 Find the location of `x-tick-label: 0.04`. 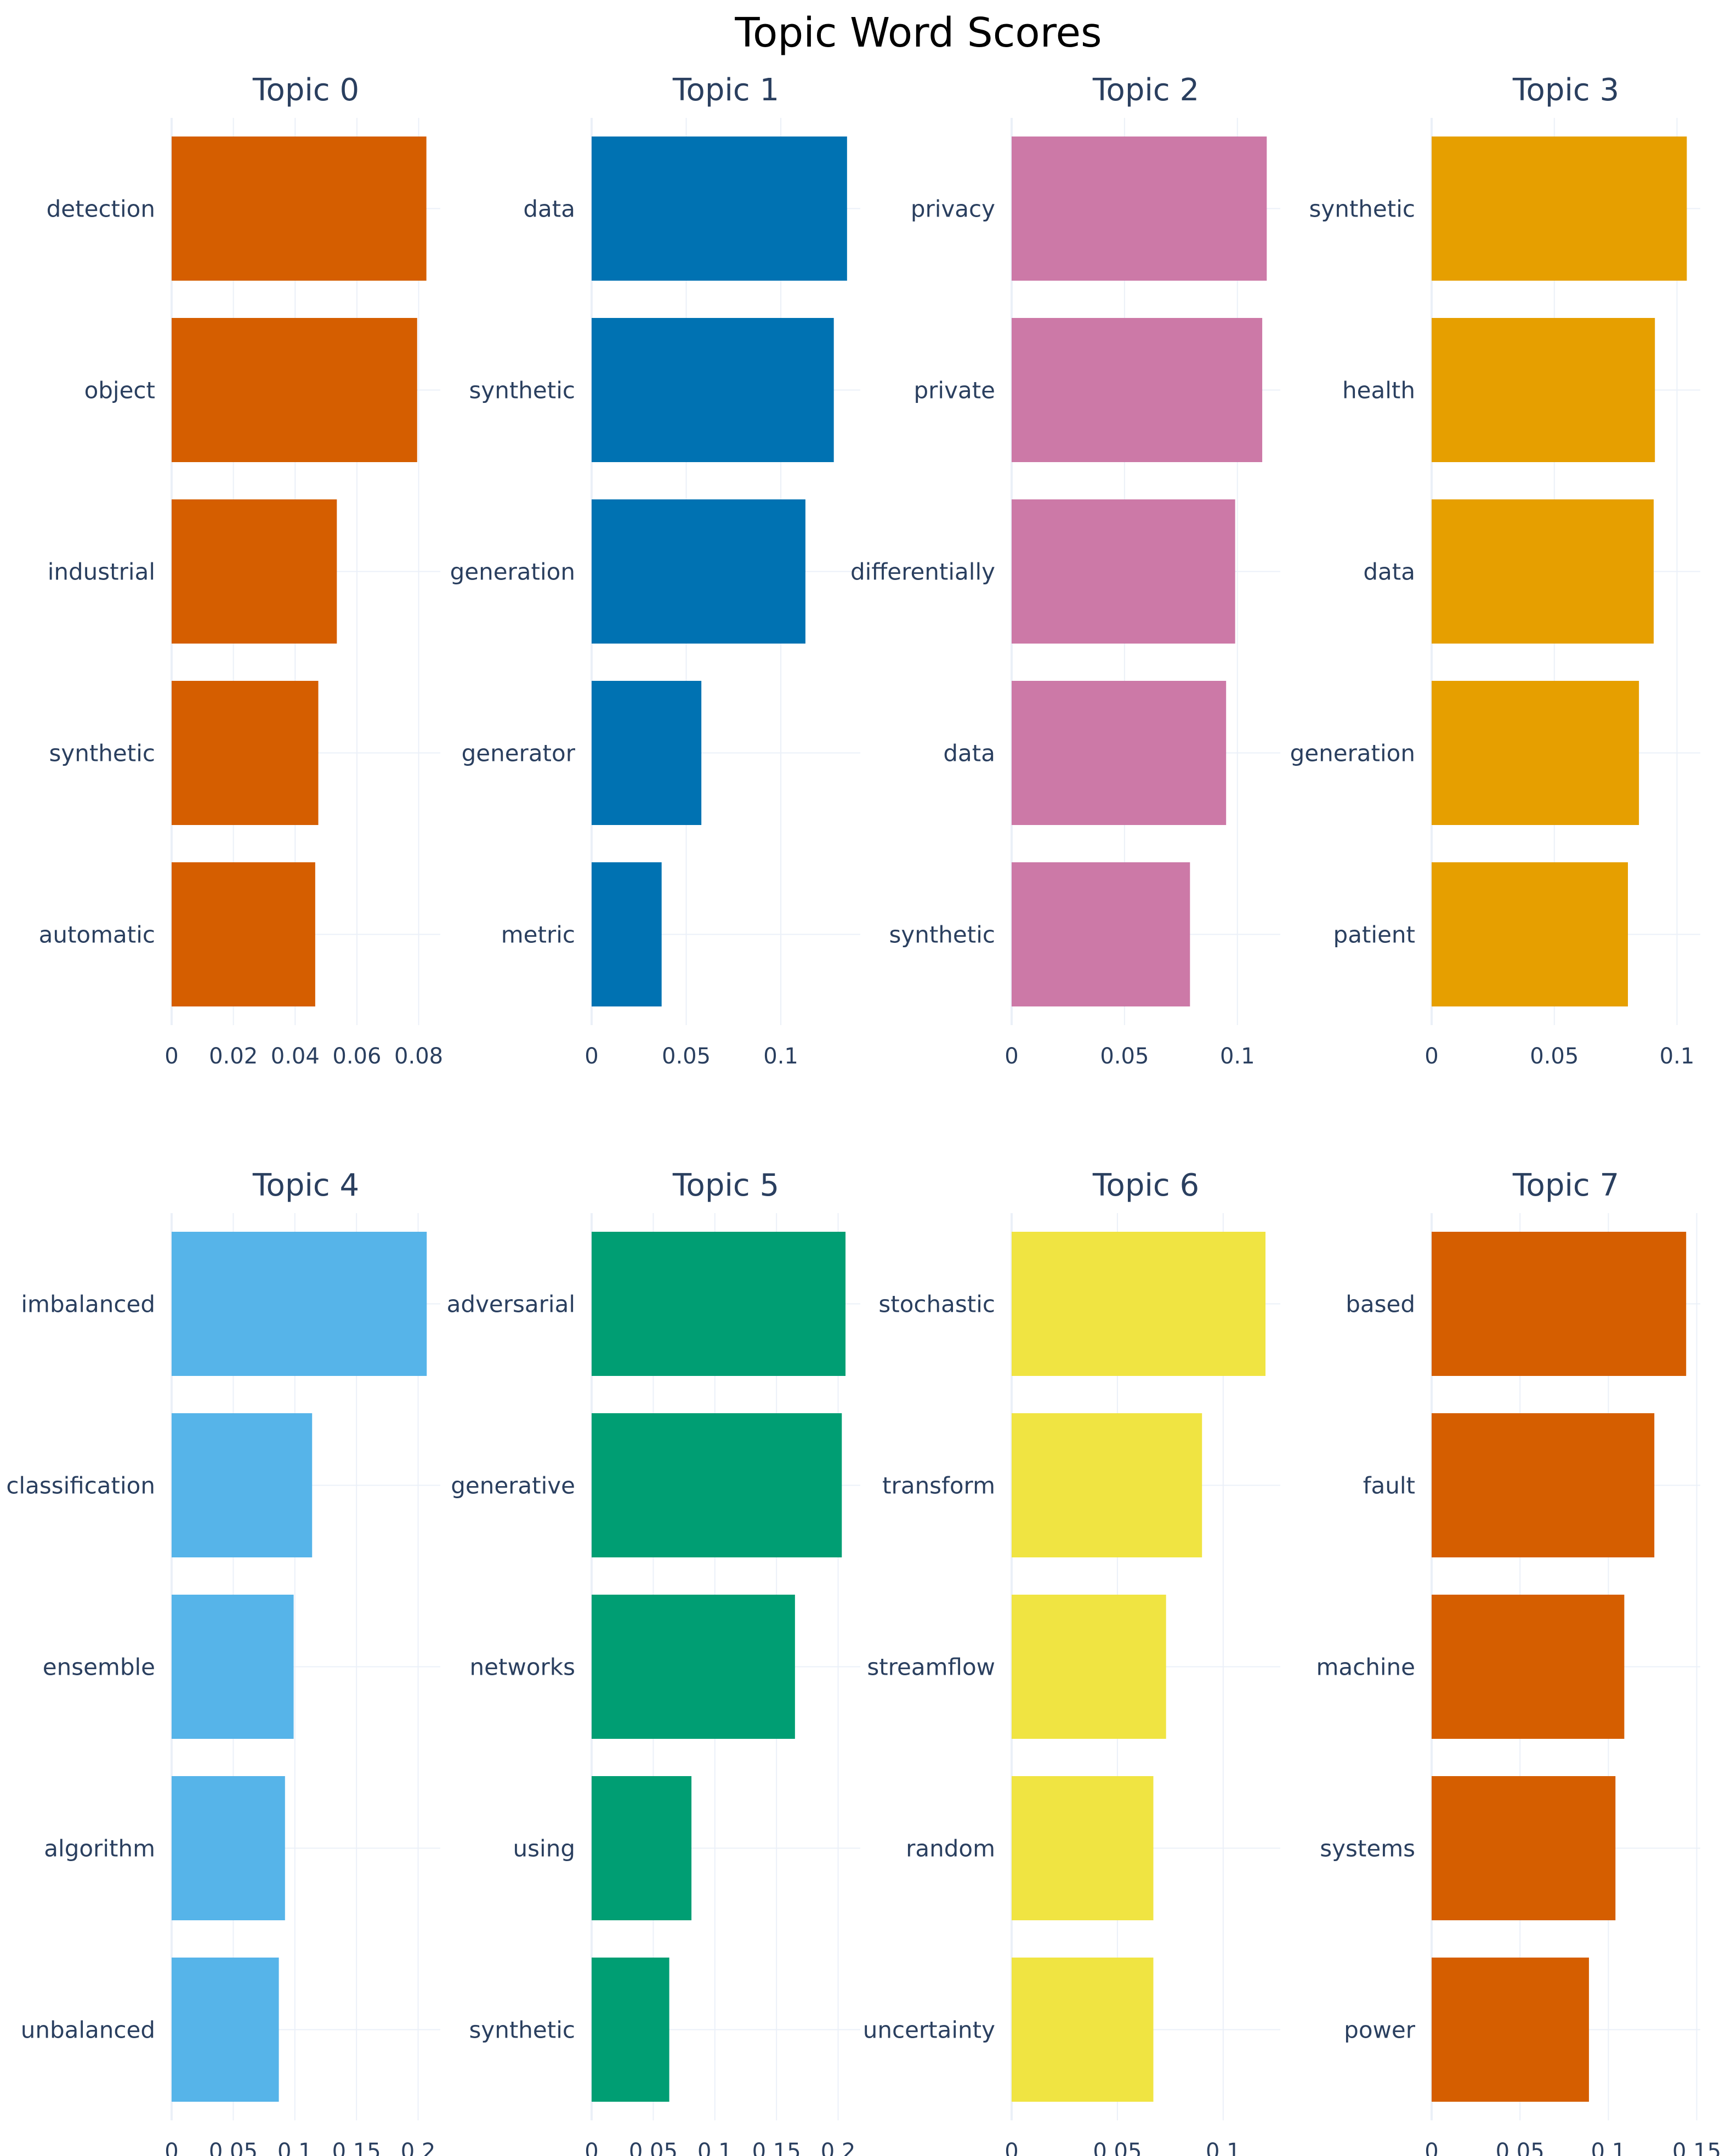

x-tick-label: 0.04 is located at coordinates (295, 1056).